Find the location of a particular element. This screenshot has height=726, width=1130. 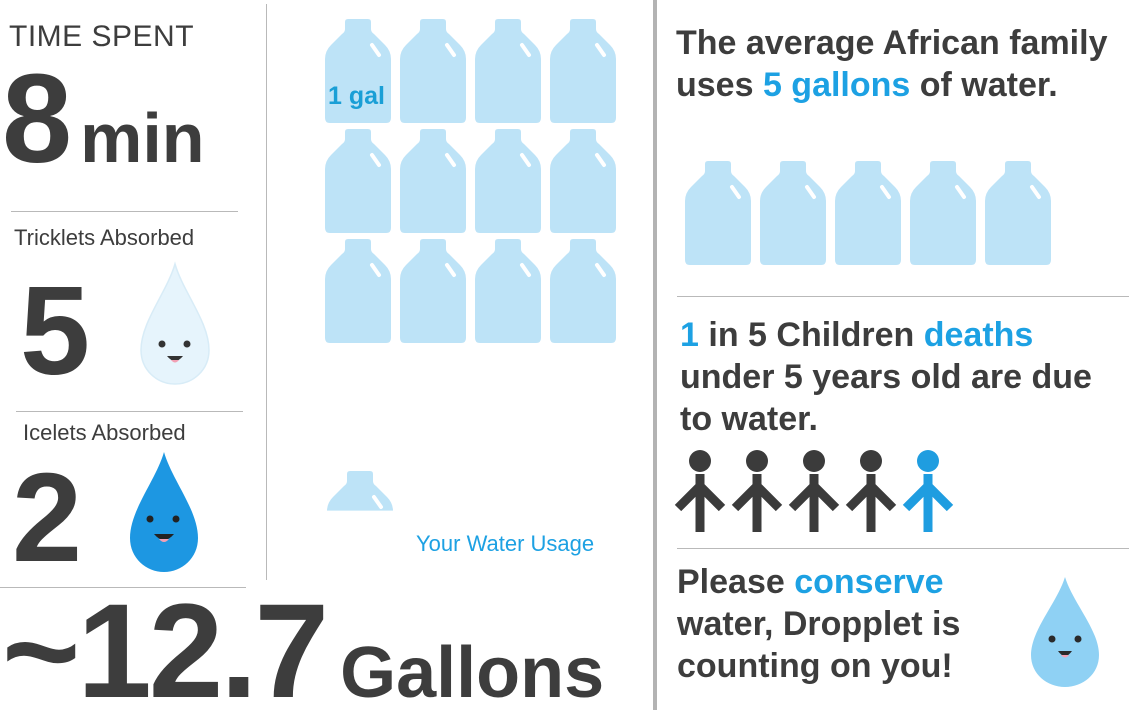

fact2-text-2: under 5 years old are due to water. is located at coordinates (886, 398).